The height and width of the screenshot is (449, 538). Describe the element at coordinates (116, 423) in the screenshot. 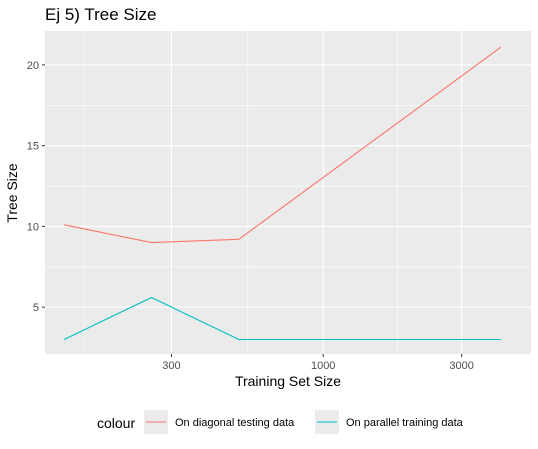

I see `legend-title: colour` at that location.